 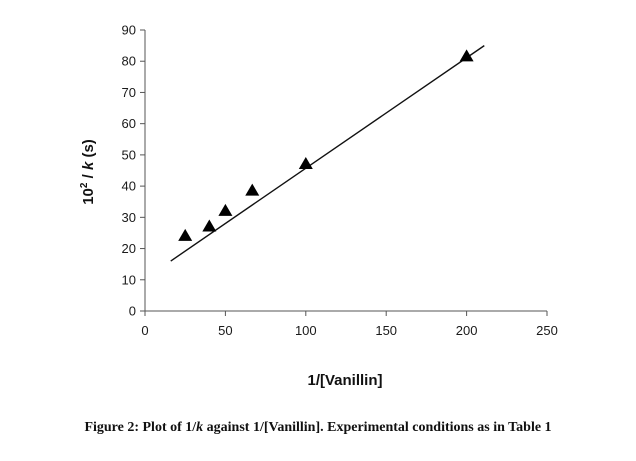 What do you see at coordinates (129, 123) in the screenshot?
I see `y-tick-label: 60` at bounding box center [129, 123].